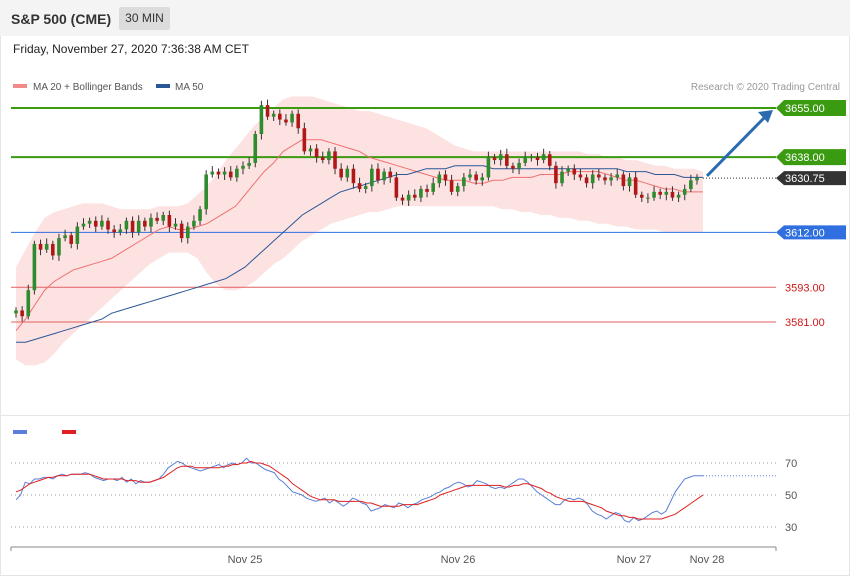 This screenshot has width=850, height=576. I want to click on resistance-tag, so click(811, 108).